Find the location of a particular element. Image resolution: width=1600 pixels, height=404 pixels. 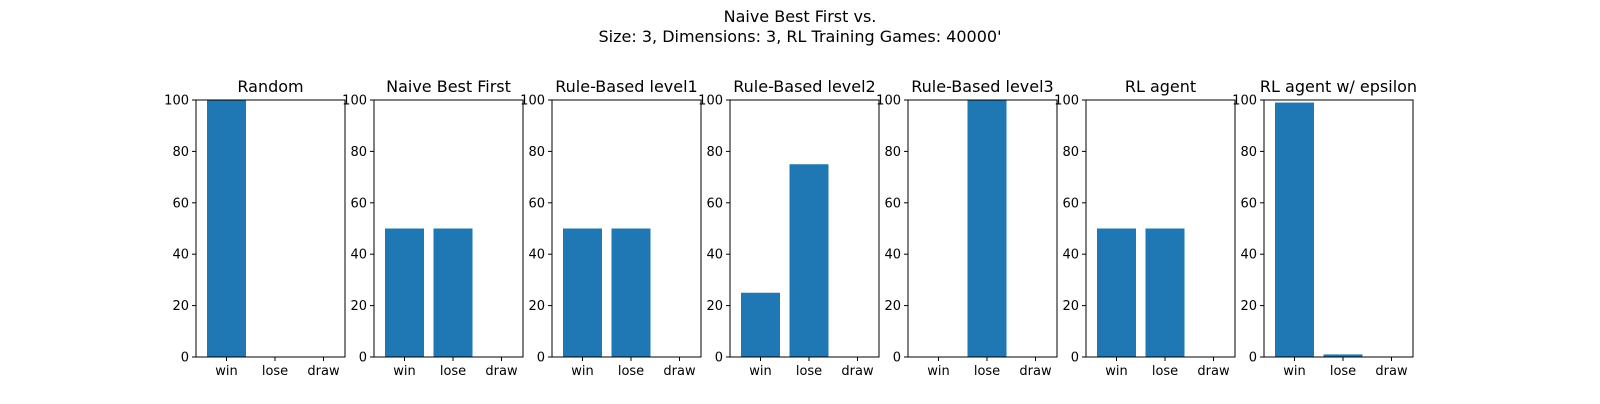

subplot-title: RL agent is located at coordinates (1160, 86).